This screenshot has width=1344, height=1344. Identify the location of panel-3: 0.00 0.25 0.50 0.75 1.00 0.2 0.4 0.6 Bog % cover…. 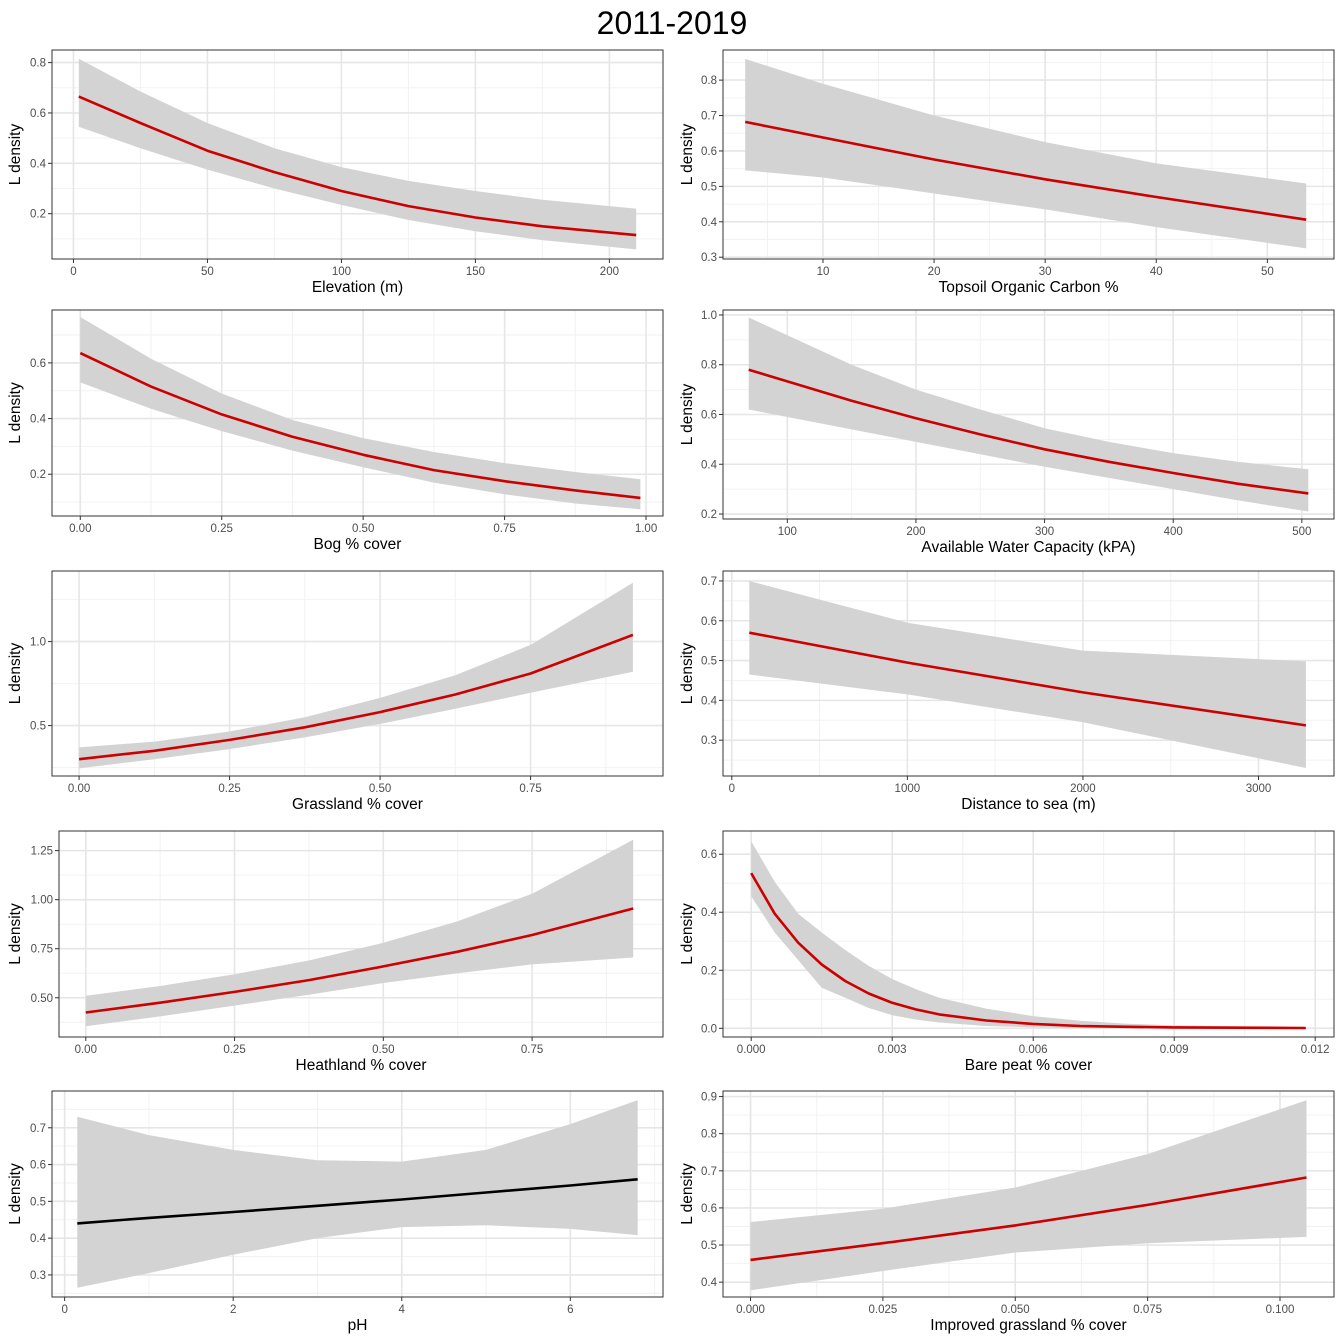
(335, 431).